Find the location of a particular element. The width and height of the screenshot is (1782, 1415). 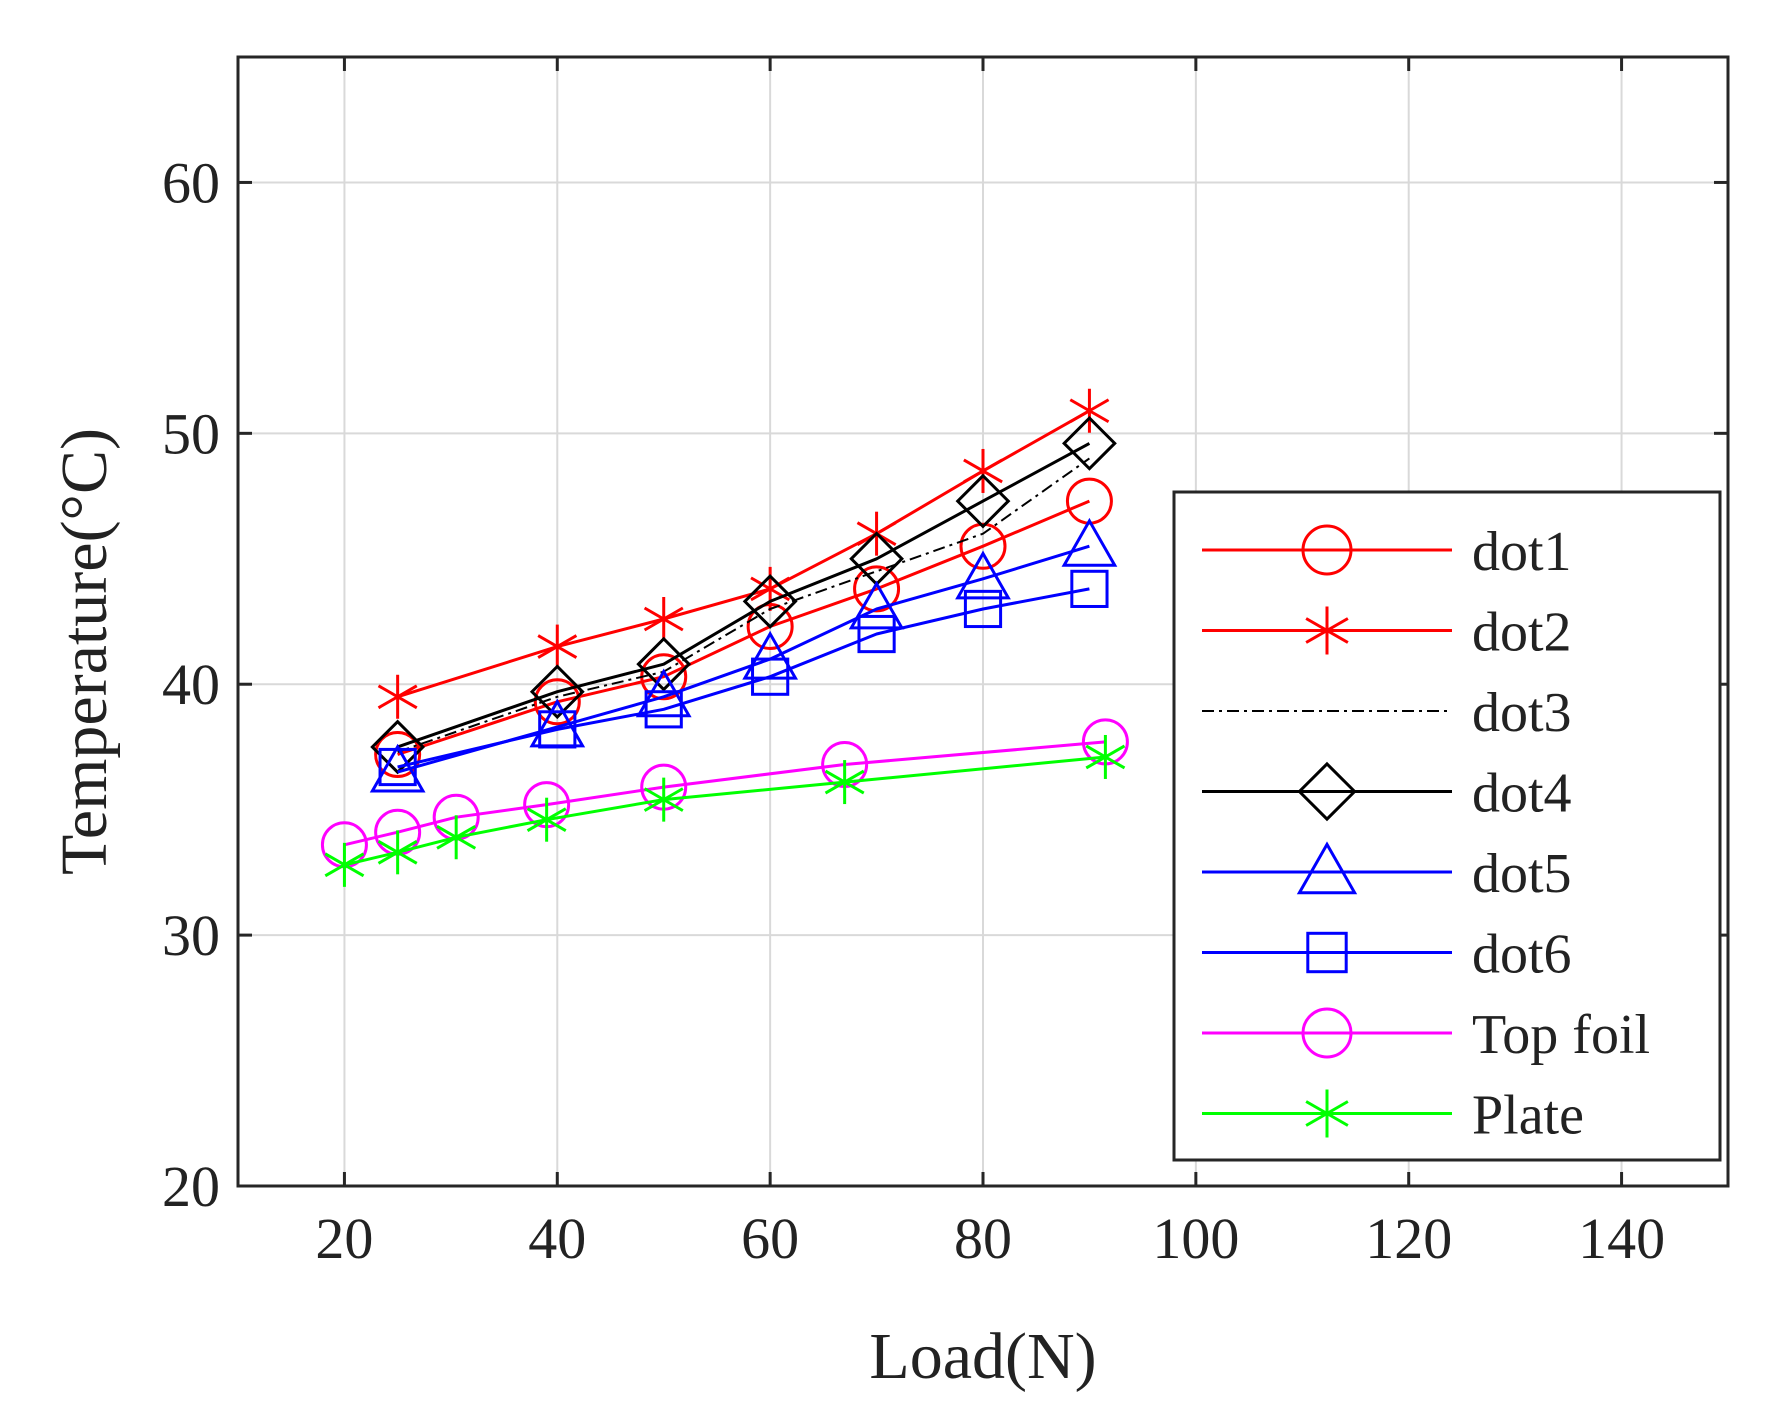

x-tick-label: 100 is located at coordinates (1195, 1238).